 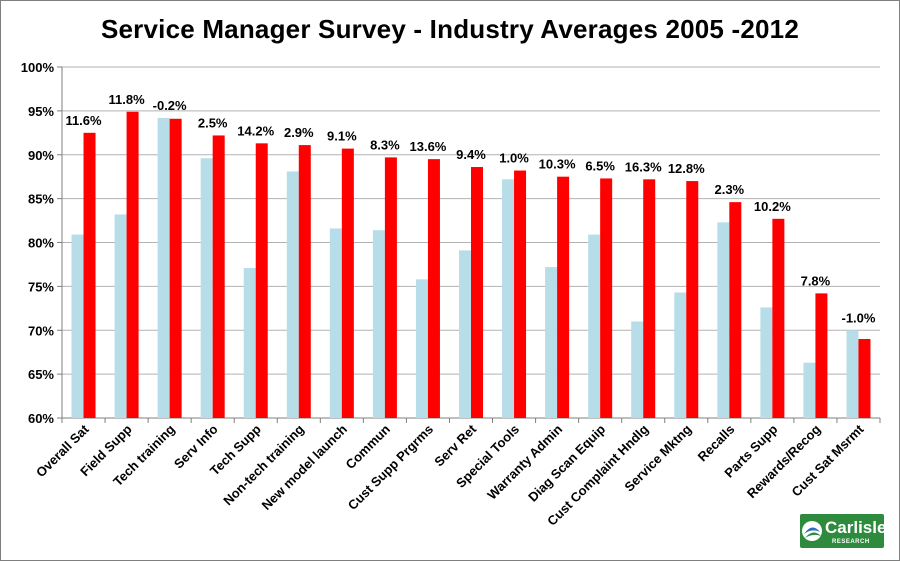 What do you see at coordinates (41, 155) in the screenshot?
I see `y-tick-label: 90%` at bounding box center [41, 155].